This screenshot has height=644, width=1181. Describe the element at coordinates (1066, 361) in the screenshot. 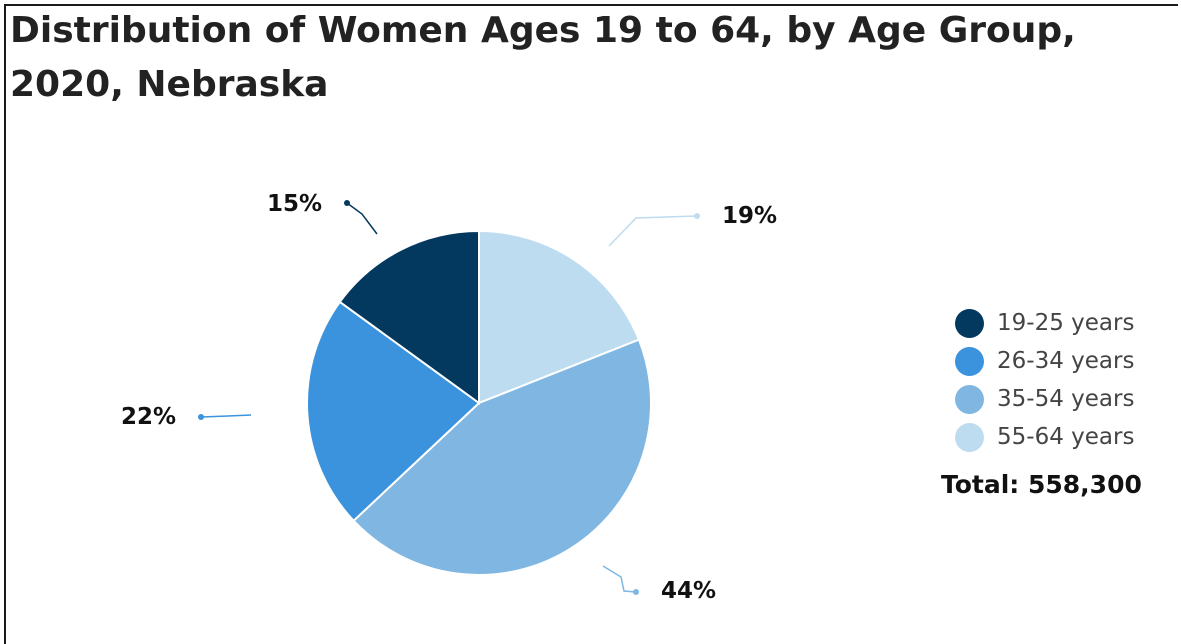

I see `legend-label: 26-34 years` at that location.